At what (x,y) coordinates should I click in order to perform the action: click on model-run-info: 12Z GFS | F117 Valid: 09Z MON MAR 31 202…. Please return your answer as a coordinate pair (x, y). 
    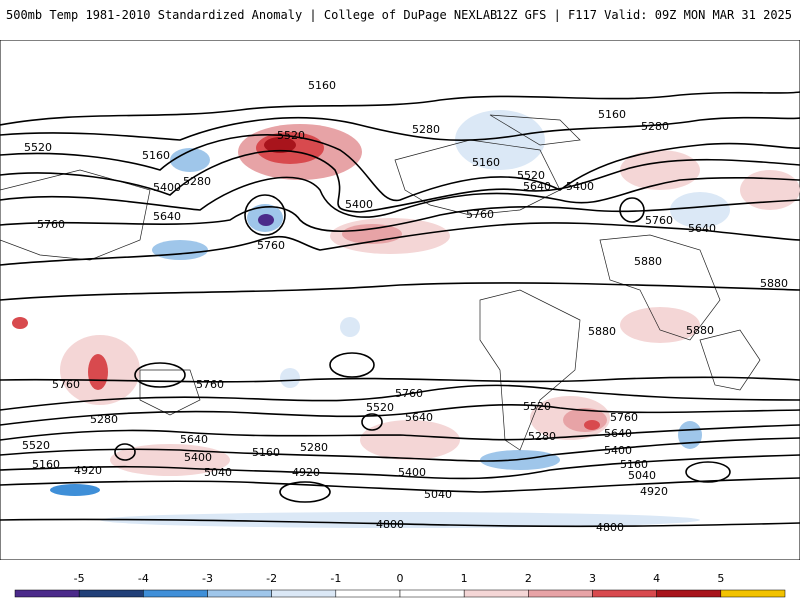
    Looking at the image, I should click on (643, 15).